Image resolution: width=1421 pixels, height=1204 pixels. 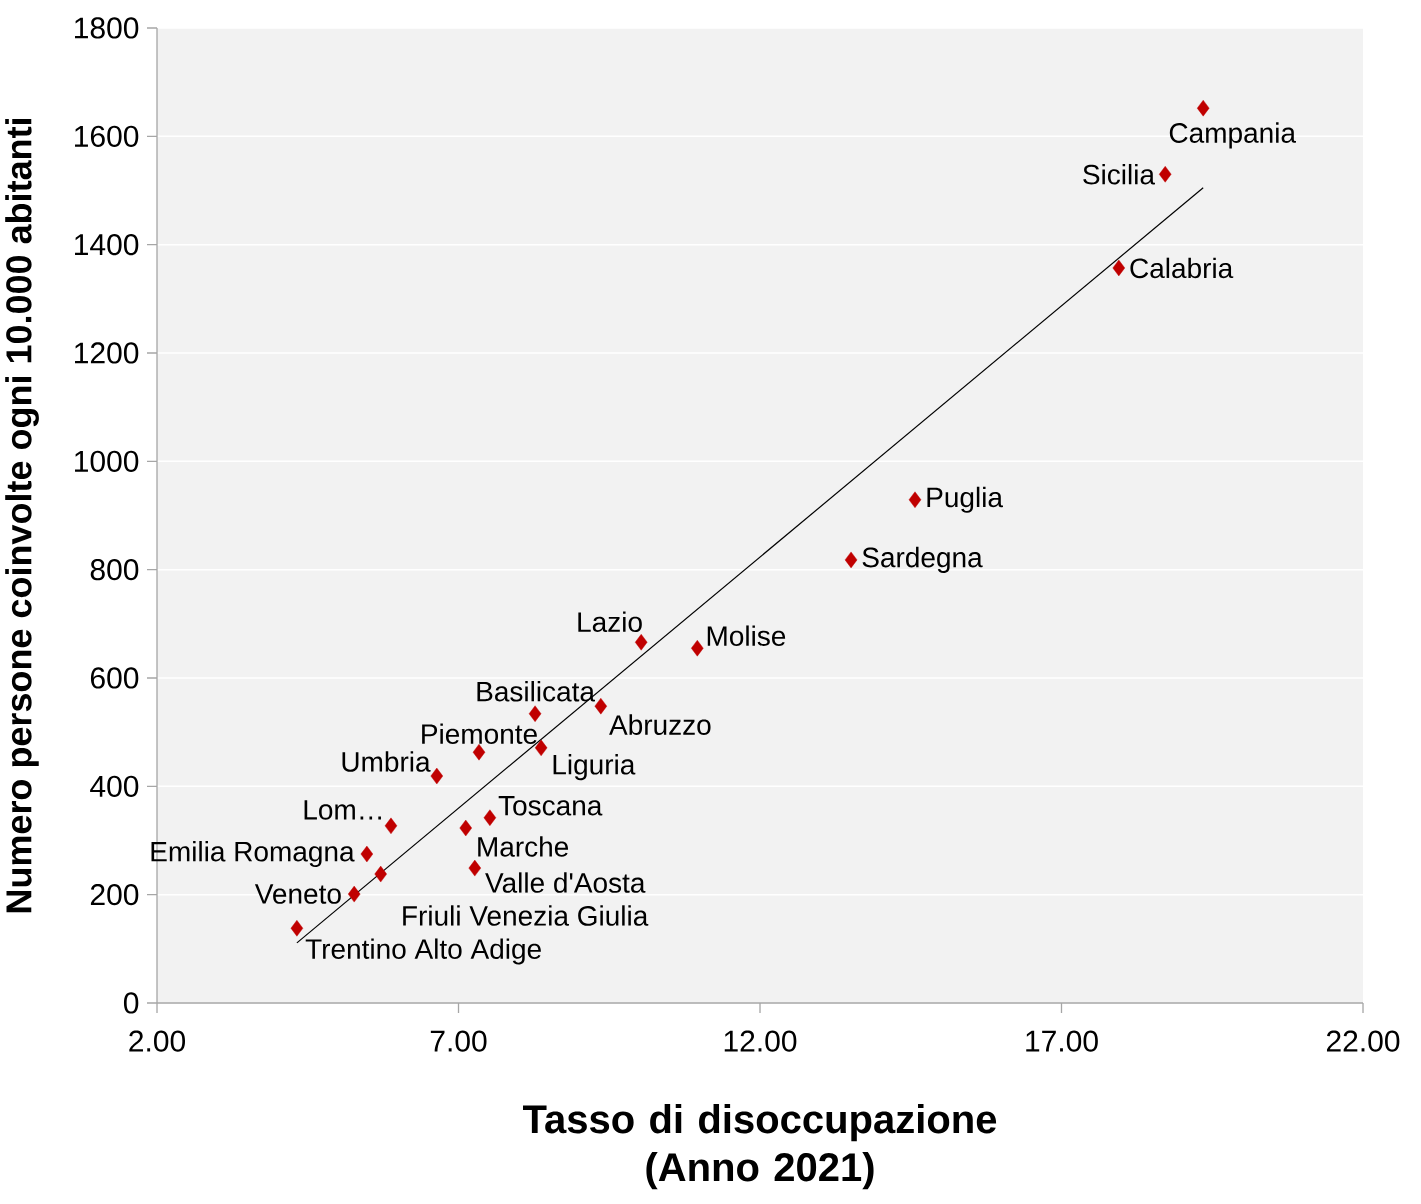 What do you see at coordinates (526, 915) in the screenshot?
I see `annotation: Friuli Venezia Giulia` at bounding box center [526, 915].